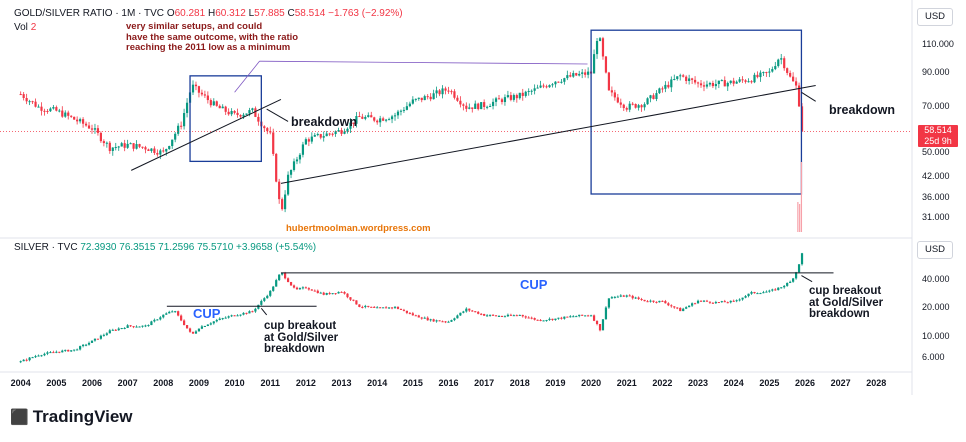 This screenshot has height=442, width=966. What do you see at coordinates (365, 13) in the screenshot?
I see `change-value: −1.763 (−2.92%)` at bounding box center [365, 13].